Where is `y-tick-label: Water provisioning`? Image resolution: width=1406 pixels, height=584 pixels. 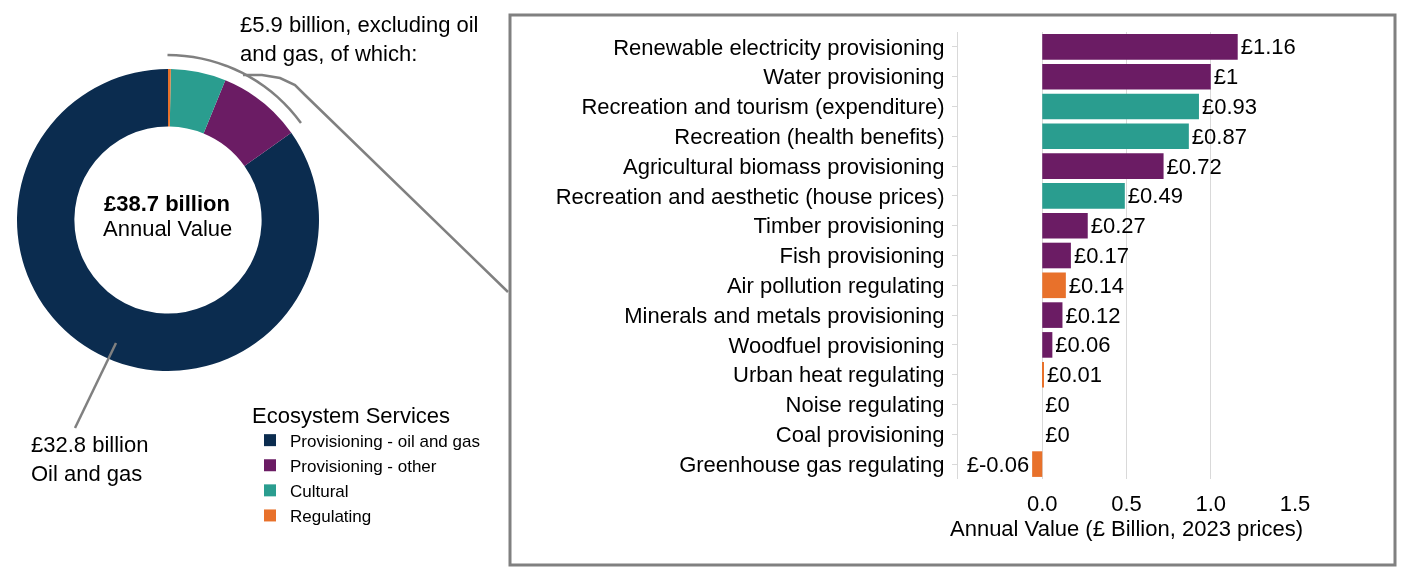 y-tick-label: Water provisioning is located at coordinates (854, 77).